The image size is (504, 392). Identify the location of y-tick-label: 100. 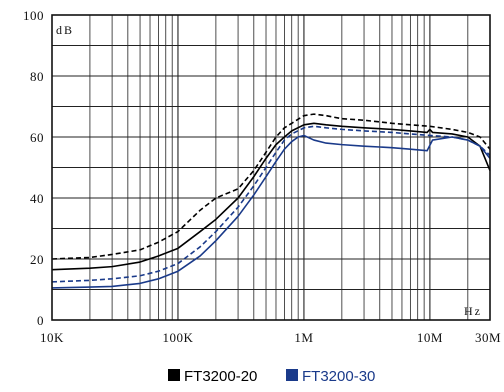
(33, 15).